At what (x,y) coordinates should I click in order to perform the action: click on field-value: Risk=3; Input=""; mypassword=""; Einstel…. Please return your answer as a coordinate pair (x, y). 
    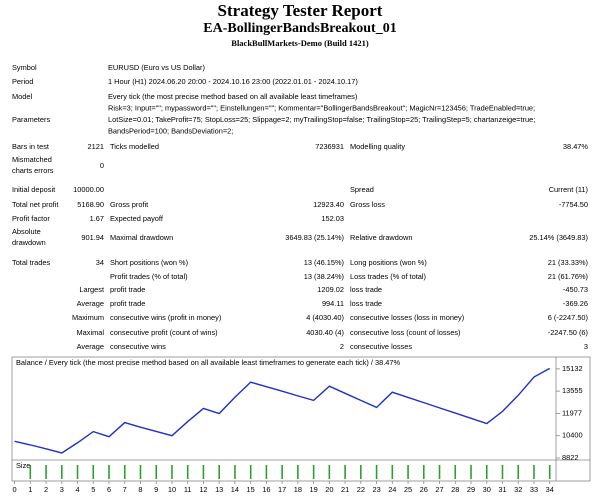
    Looking at the image, I should click on (321, 107).